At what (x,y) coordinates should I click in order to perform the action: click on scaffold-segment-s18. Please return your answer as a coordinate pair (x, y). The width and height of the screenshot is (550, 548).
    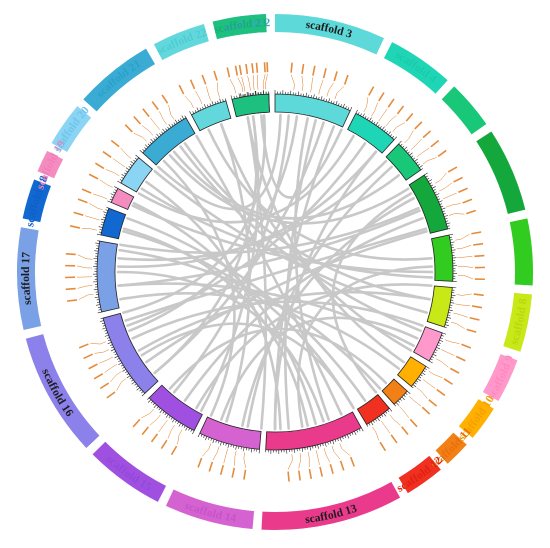
    Looking at the image, I should click on (36, 201).